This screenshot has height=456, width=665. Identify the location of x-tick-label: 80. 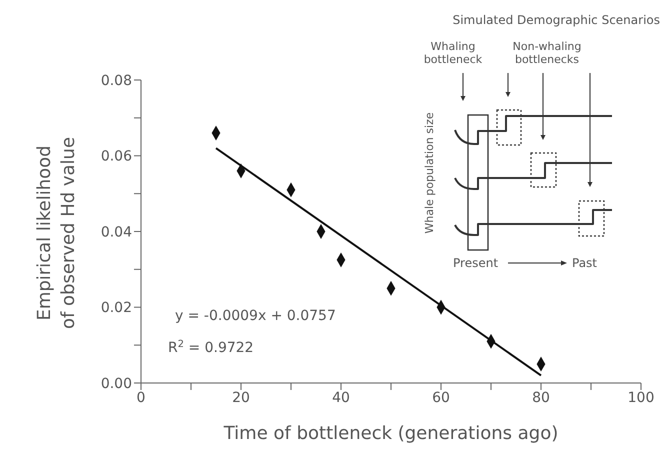
(541, 398).